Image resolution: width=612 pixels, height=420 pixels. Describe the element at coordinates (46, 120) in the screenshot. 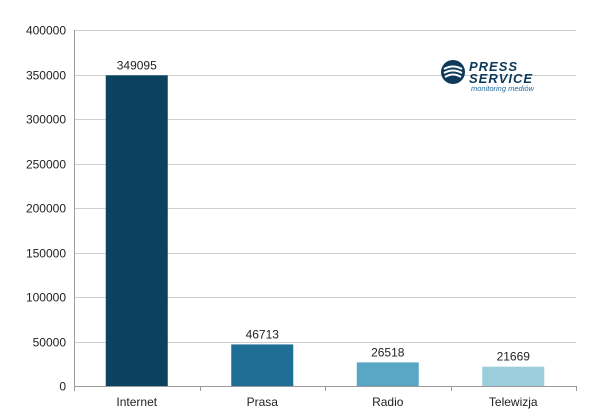

I see `y-tick-label: 300000` at that location.